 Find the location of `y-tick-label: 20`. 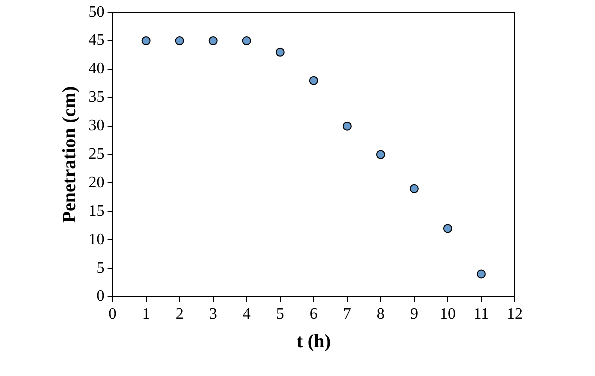

y-tick-label: 20 is located at coordinates (96, 183).